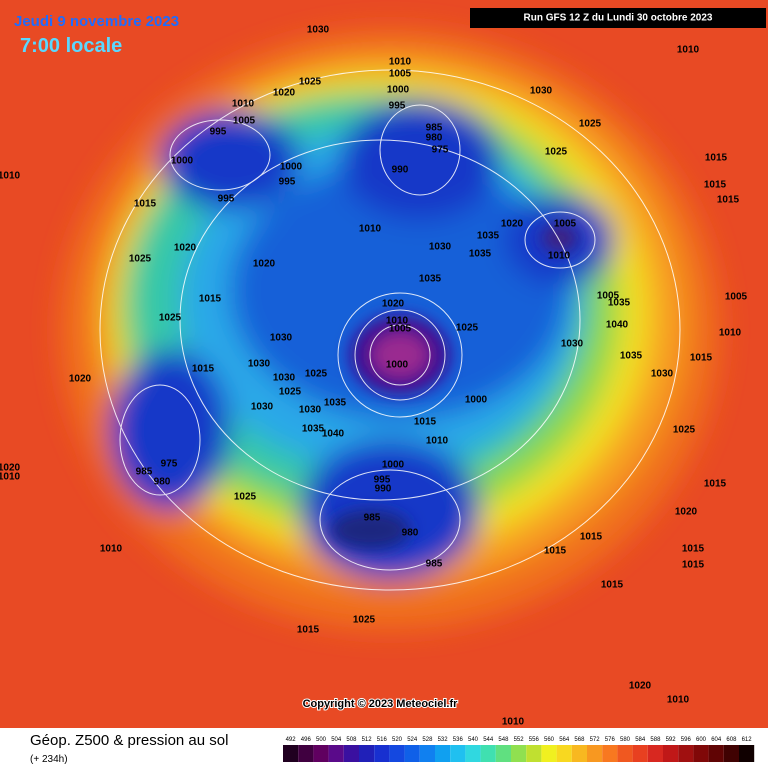  What do you see at coordinates (618, 18) in the screenshot?
I see `run-box` at bounding box center [618, 18].